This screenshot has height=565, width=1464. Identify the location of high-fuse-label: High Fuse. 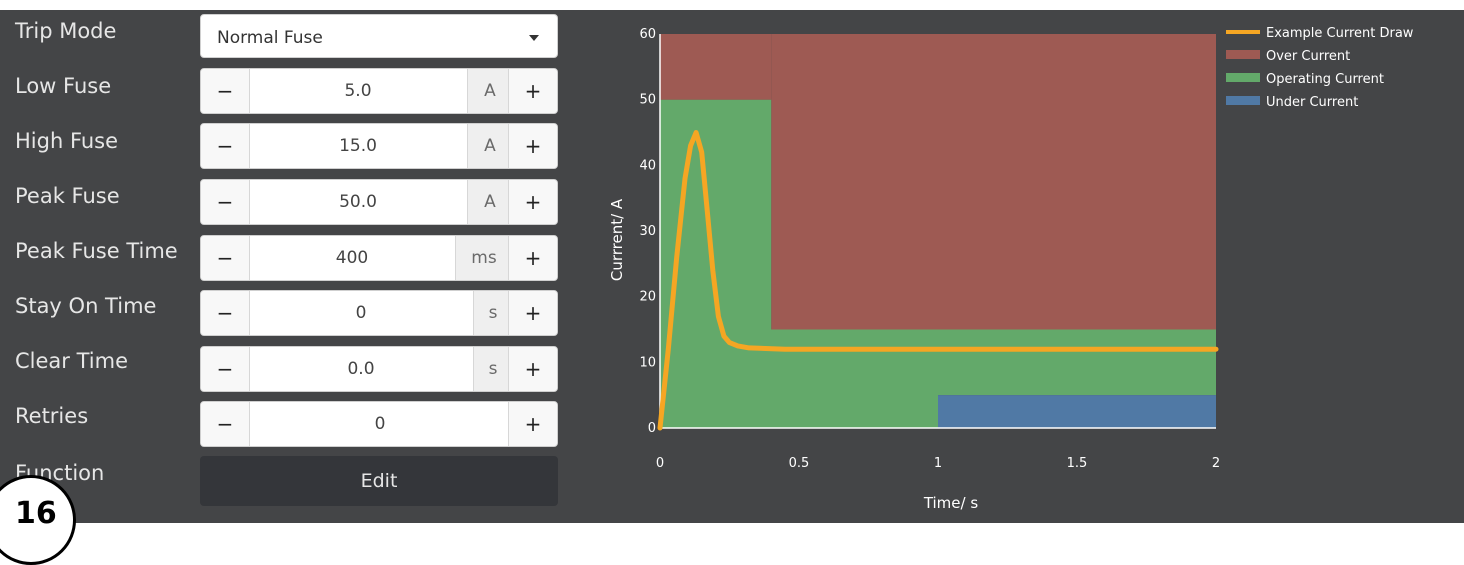
(67, 141).